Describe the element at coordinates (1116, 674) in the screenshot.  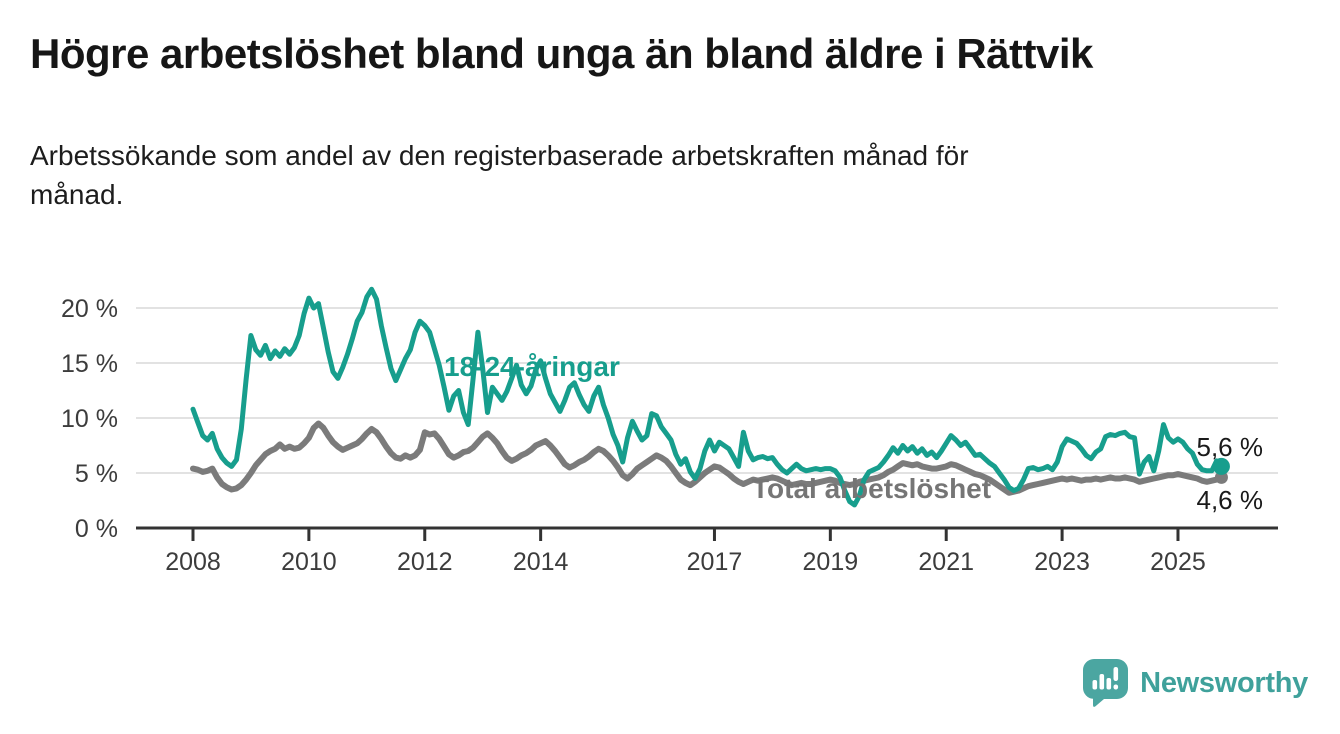
I see `logo-exclamation-bar` at that location.